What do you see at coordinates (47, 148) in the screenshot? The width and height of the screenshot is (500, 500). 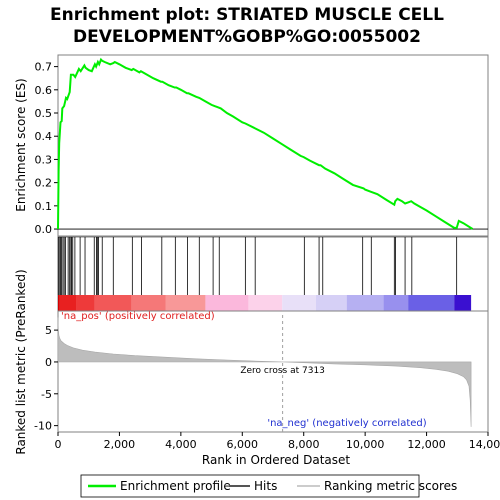 I see `enrichment-y-ticks: 0.0 0.1 0.2 0.3 0.4 0.5 0.6 0.7` at bounding box center [47, 148].